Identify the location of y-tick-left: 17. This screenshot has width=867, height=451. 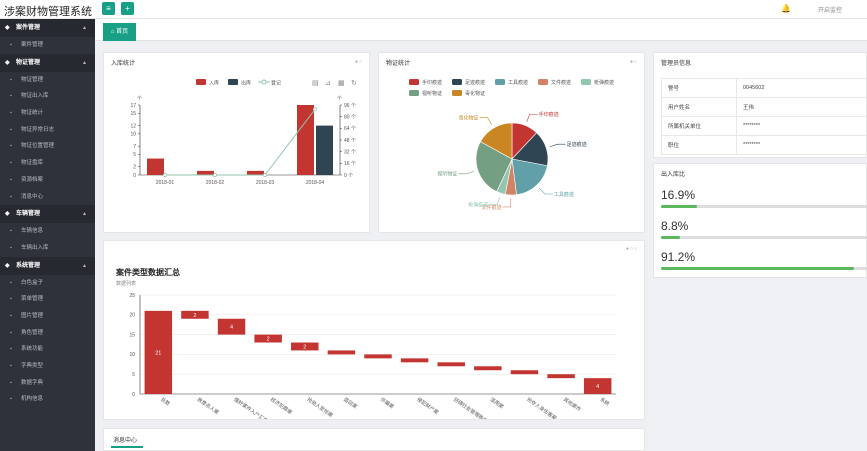
(133, 106).